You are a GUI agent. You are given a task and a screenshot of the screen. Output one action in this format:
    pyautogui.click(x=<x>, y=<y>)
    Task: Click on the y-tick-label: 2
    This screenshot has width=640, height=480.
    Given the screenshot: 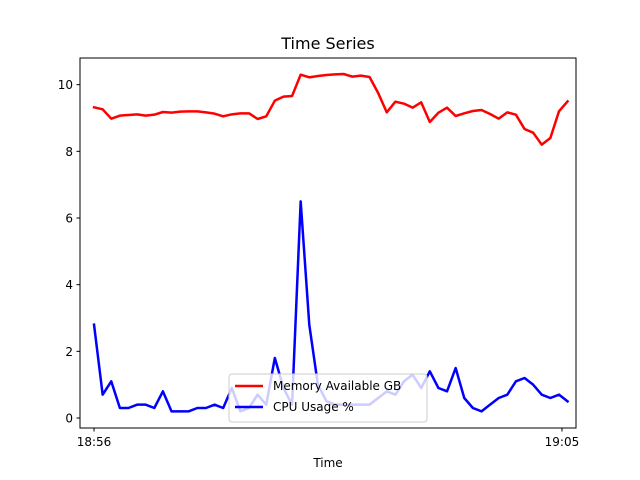 What is the action you would take?
    pyautogui.click(x=69, y=352)
    